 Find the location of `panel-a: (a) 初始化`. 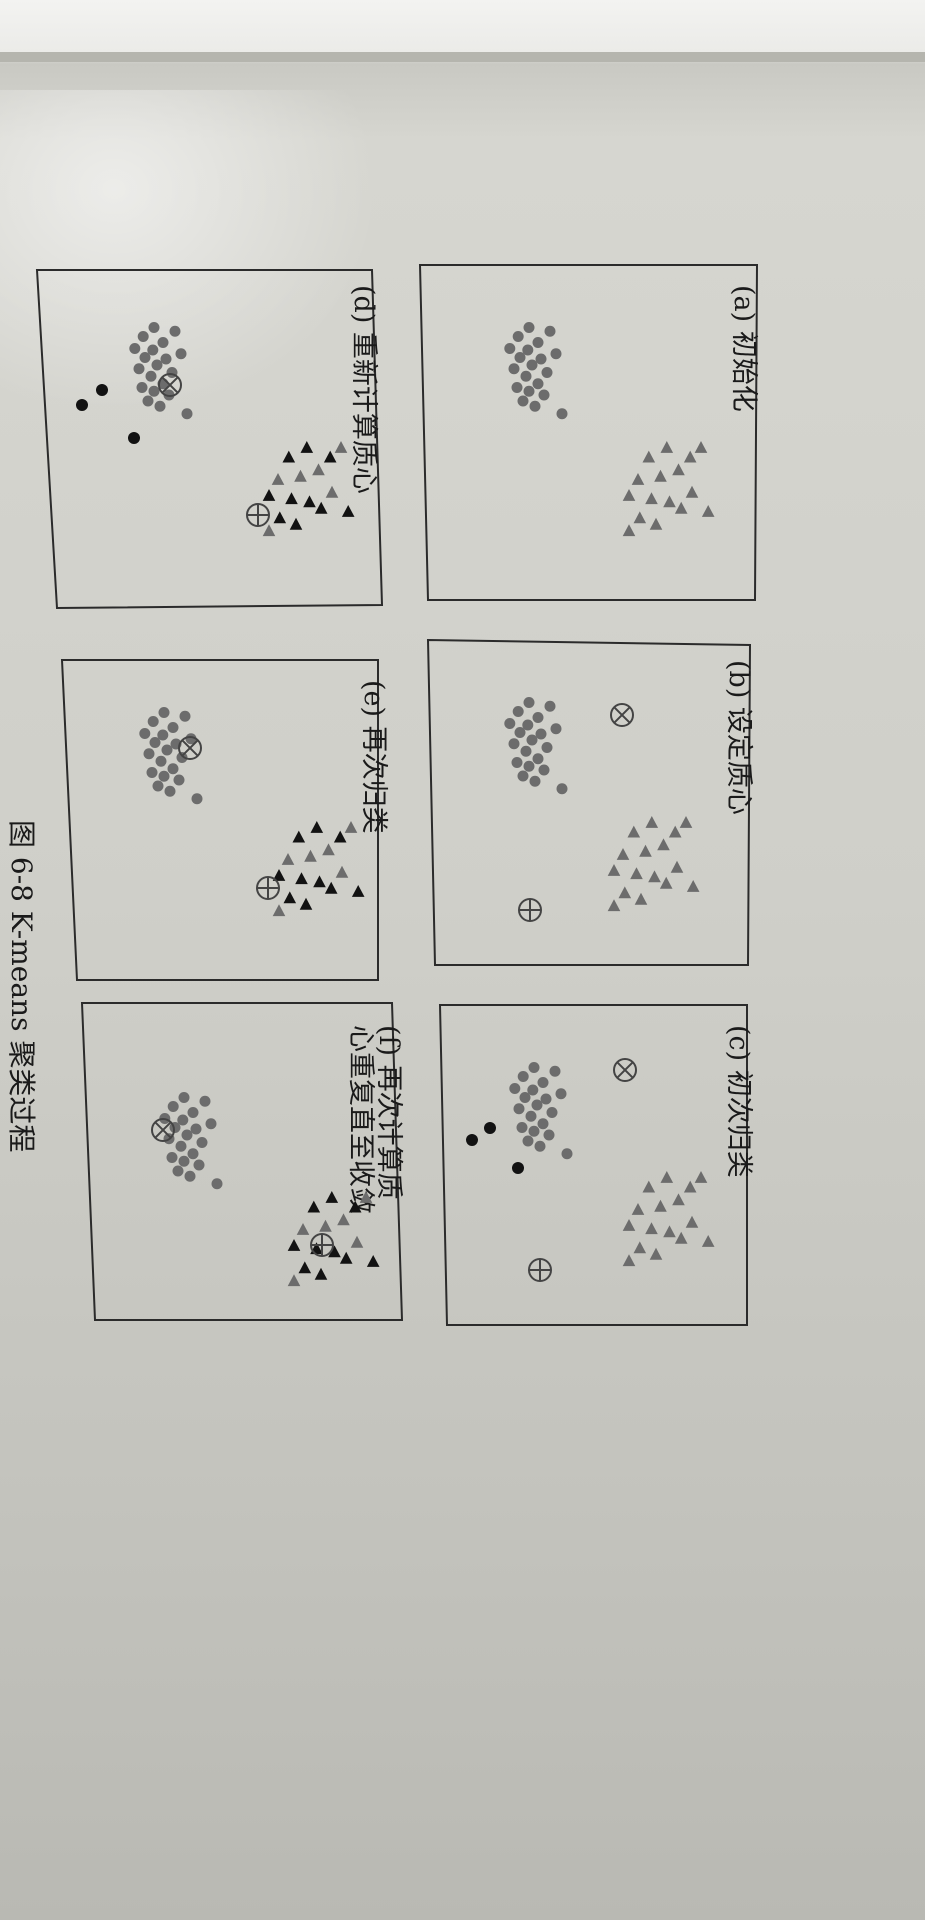

panel-a: (a) 初始化 is located at coordinates (588, 432).